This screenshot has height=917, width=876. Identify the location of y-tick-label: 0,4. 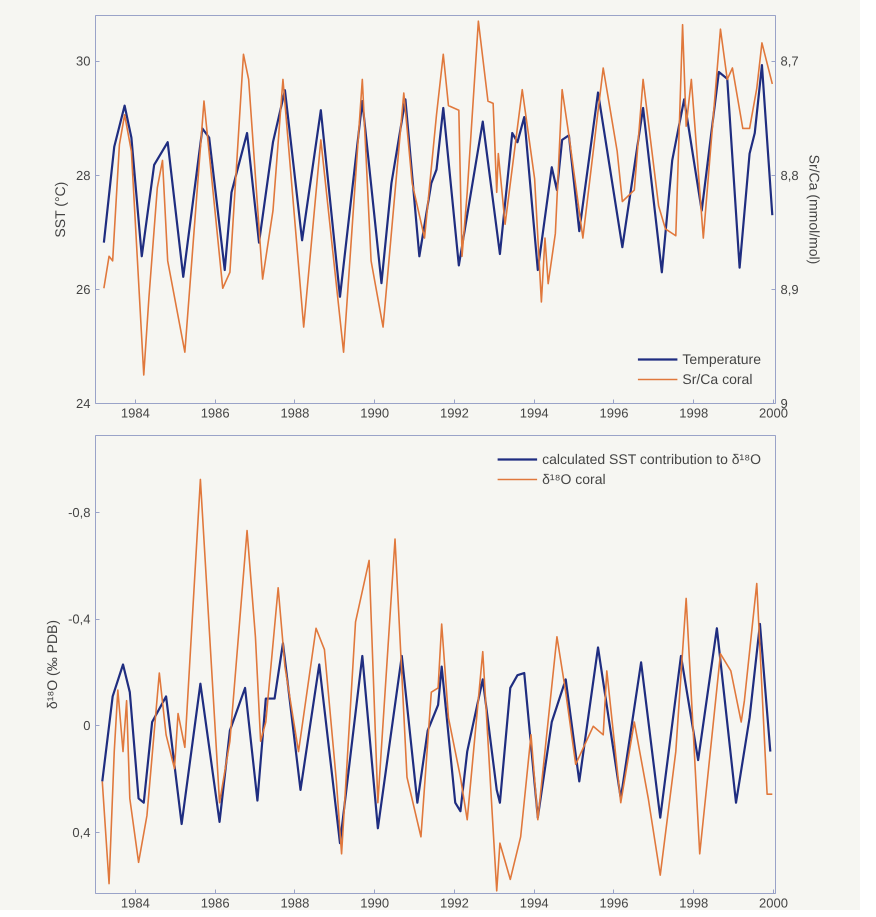
(81, 832).